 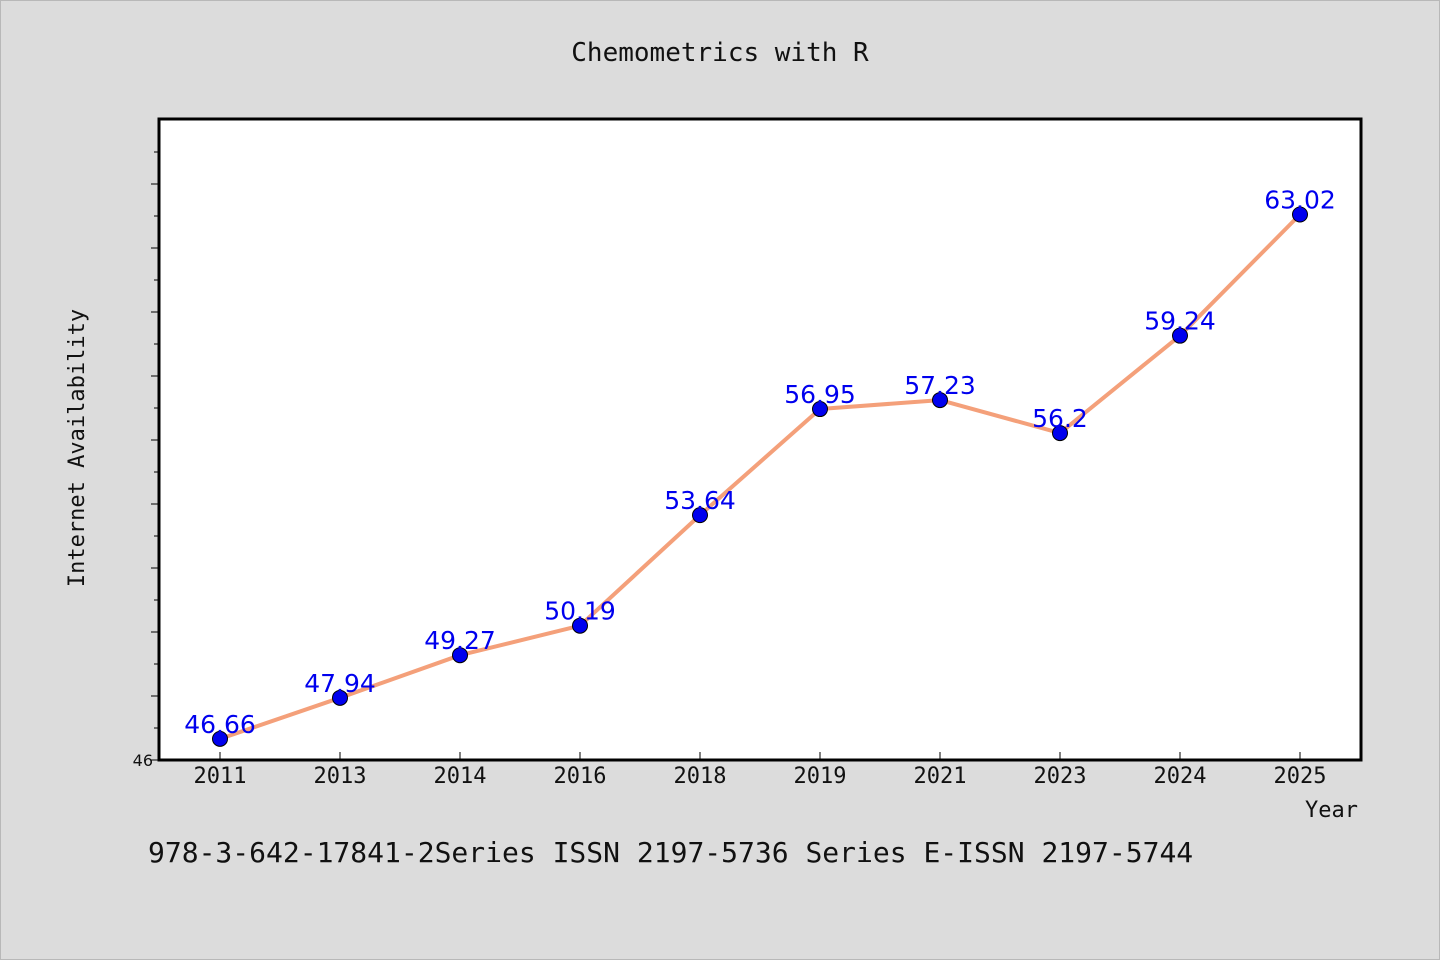 I want to click on data-point-label: 56.95, so click(x=820, y=394).